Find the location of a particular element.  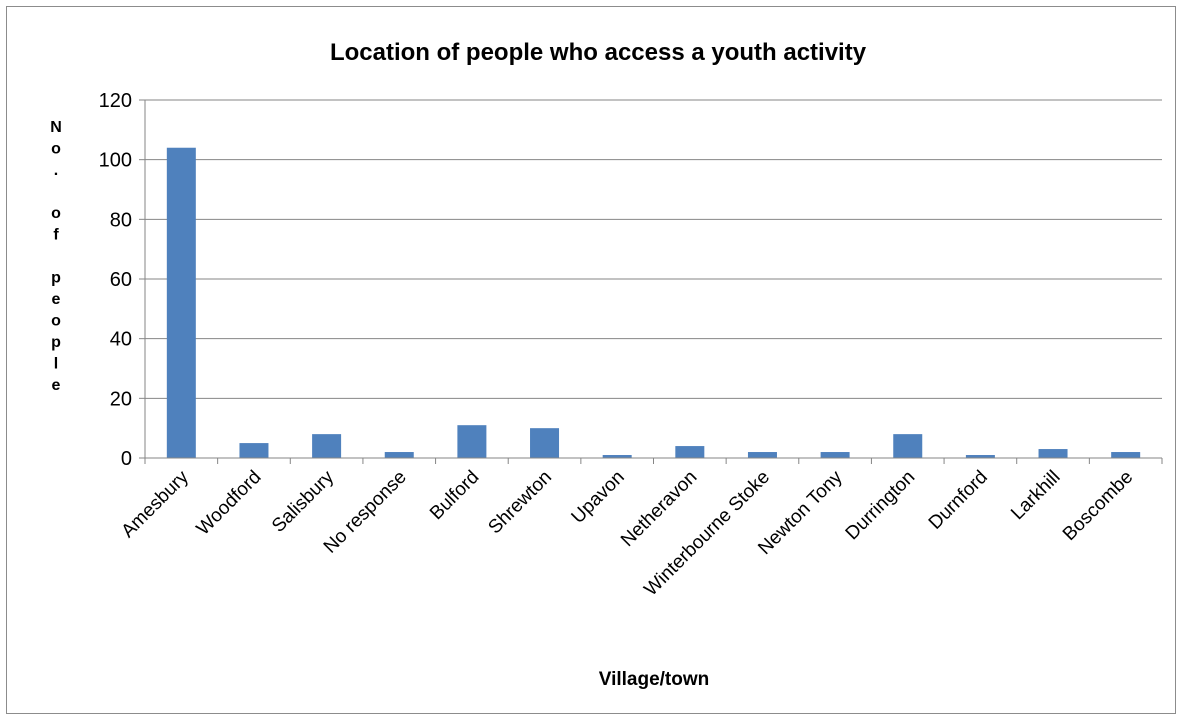

y-axis-label-char: f is located at coordinates (56, 235).